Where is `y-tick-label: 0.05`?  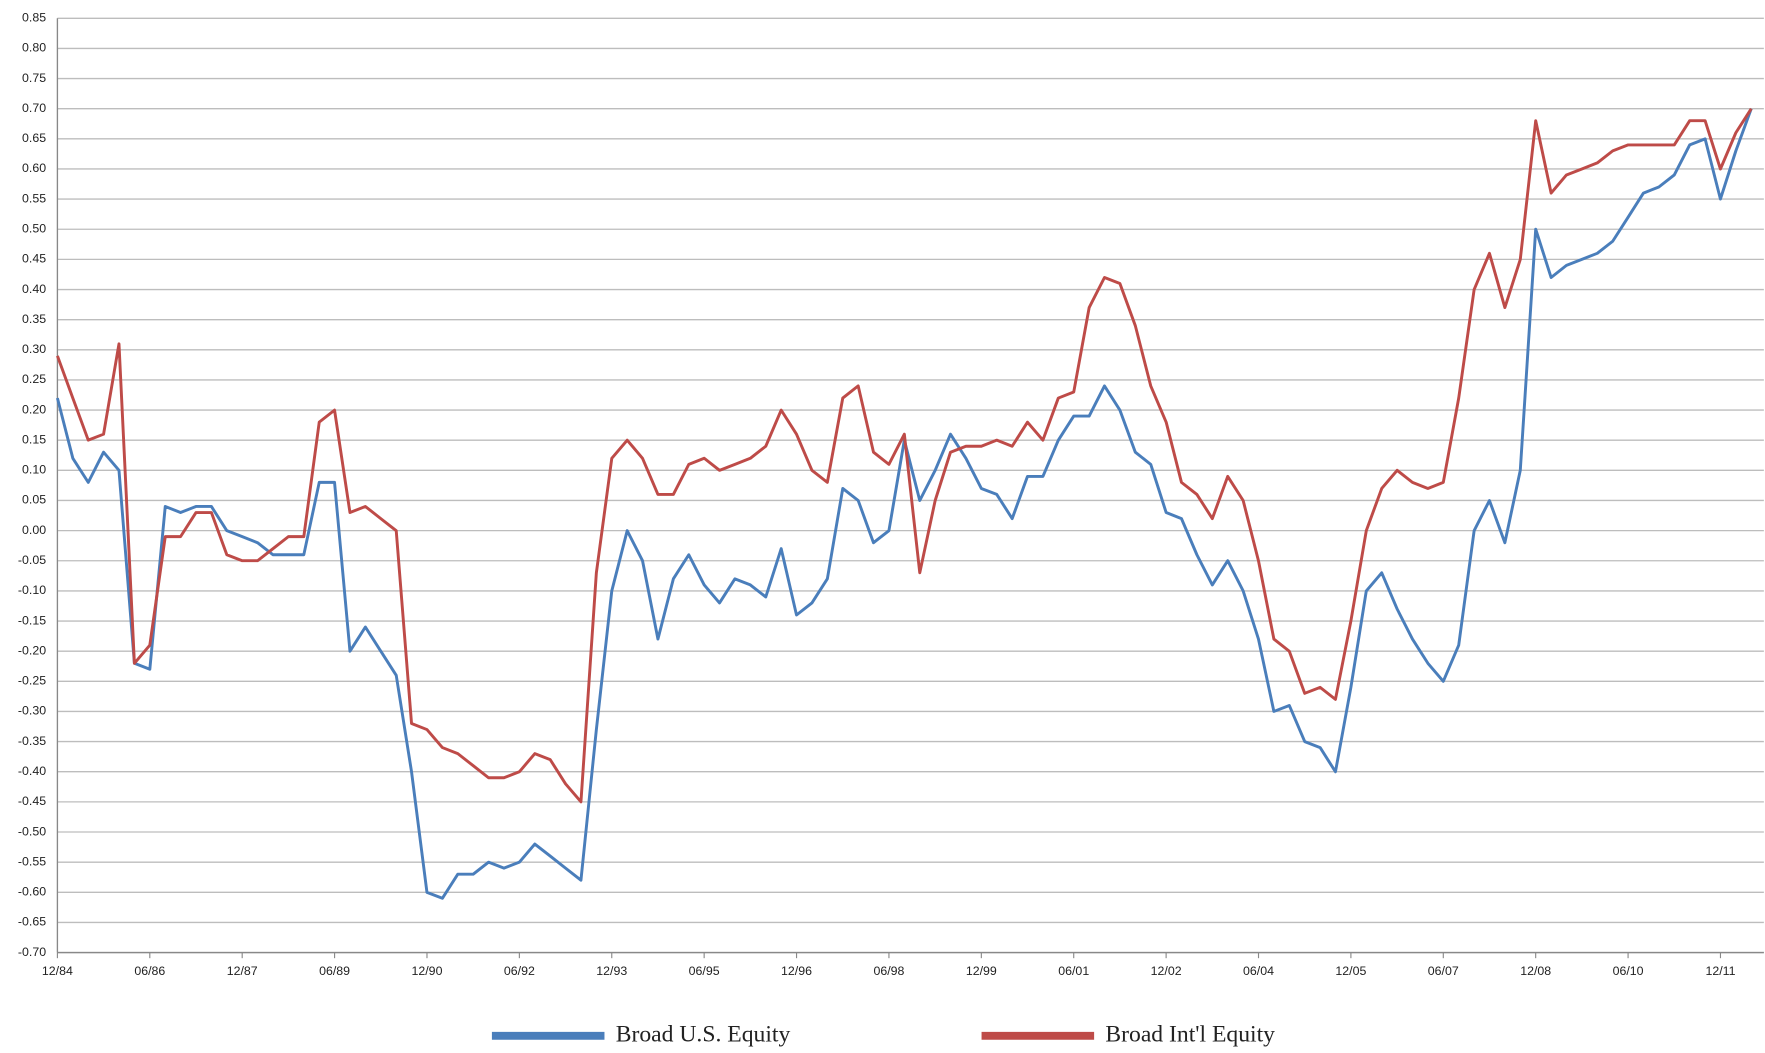
y-tick-label: 0.05 is located at coordinates (34, 500).